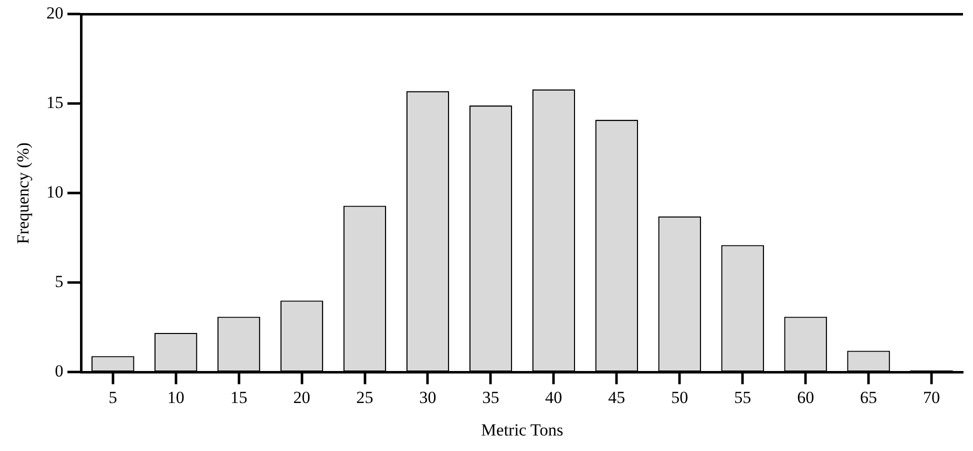 This screenshot has height=451, width=973. What do you see at coordinates (491, 397) in the screenshot?
I see `x-tick-label: 35` at bounding box center [491, 397].